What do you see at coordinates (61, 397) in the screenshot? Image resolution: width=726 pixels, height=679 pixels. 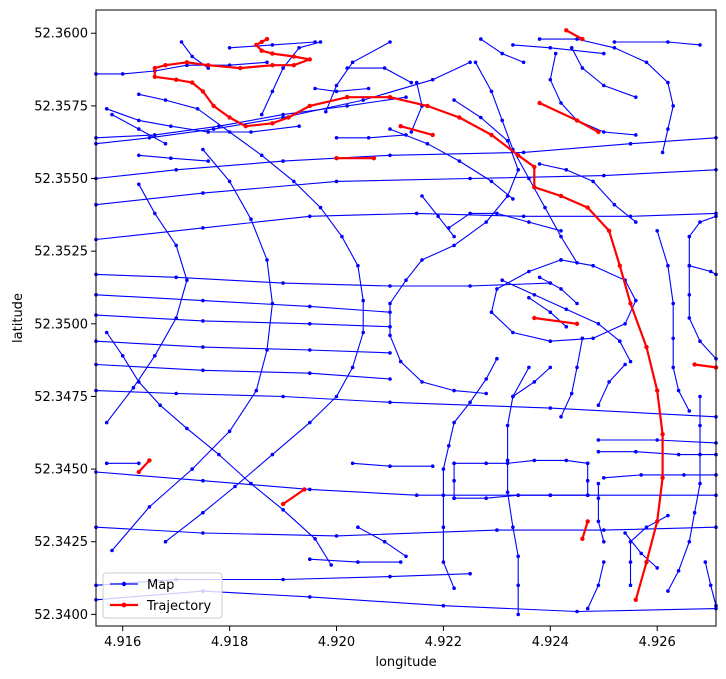 I see `y-tick-label-3: 52.3475` at bounding box center [61, 397].